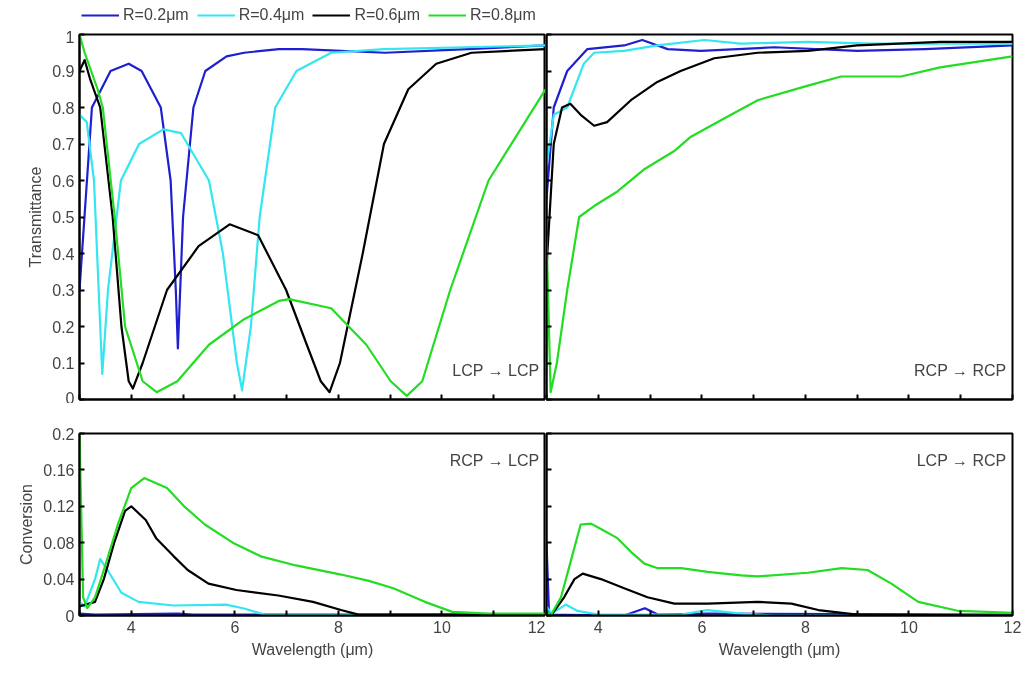 The image size is (1026, 673). I want to click on y-axis-title: Transmittance, so click(36, 217).